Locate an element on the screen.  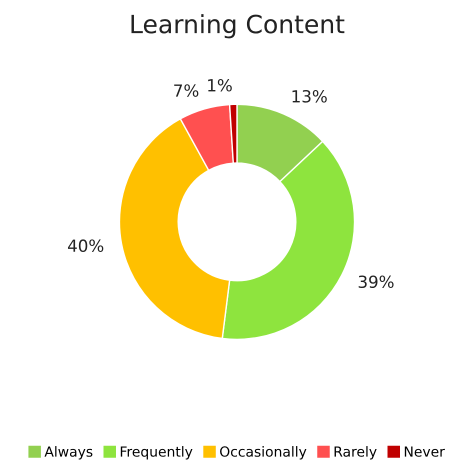
data-label: 7% is located at coordinates (186, 90).